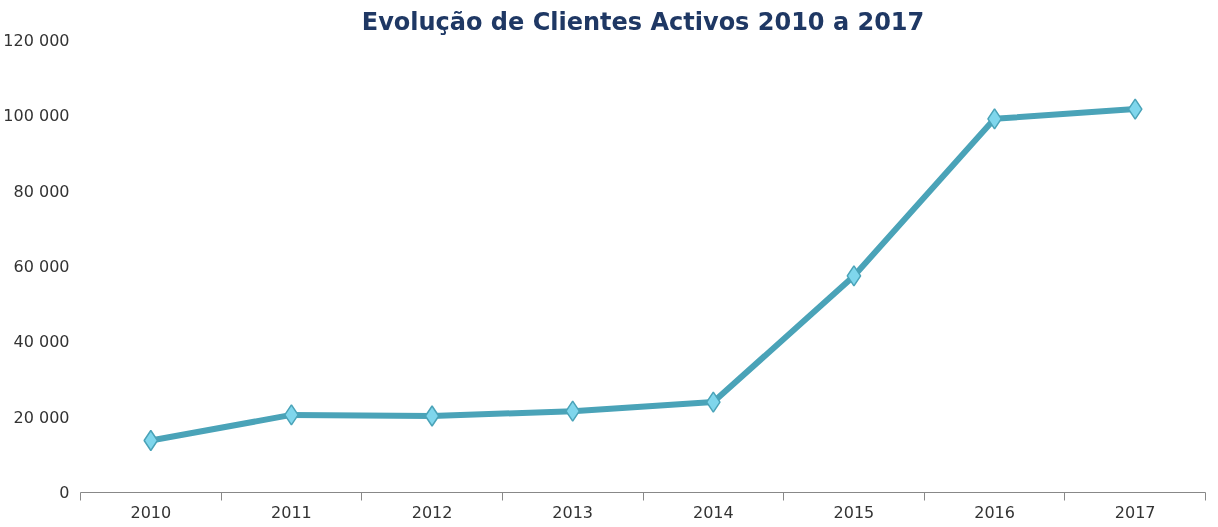  Describe the element at coordinates (432, 512) in the screenshot. I see `x-tick-label: 2012` at that location.